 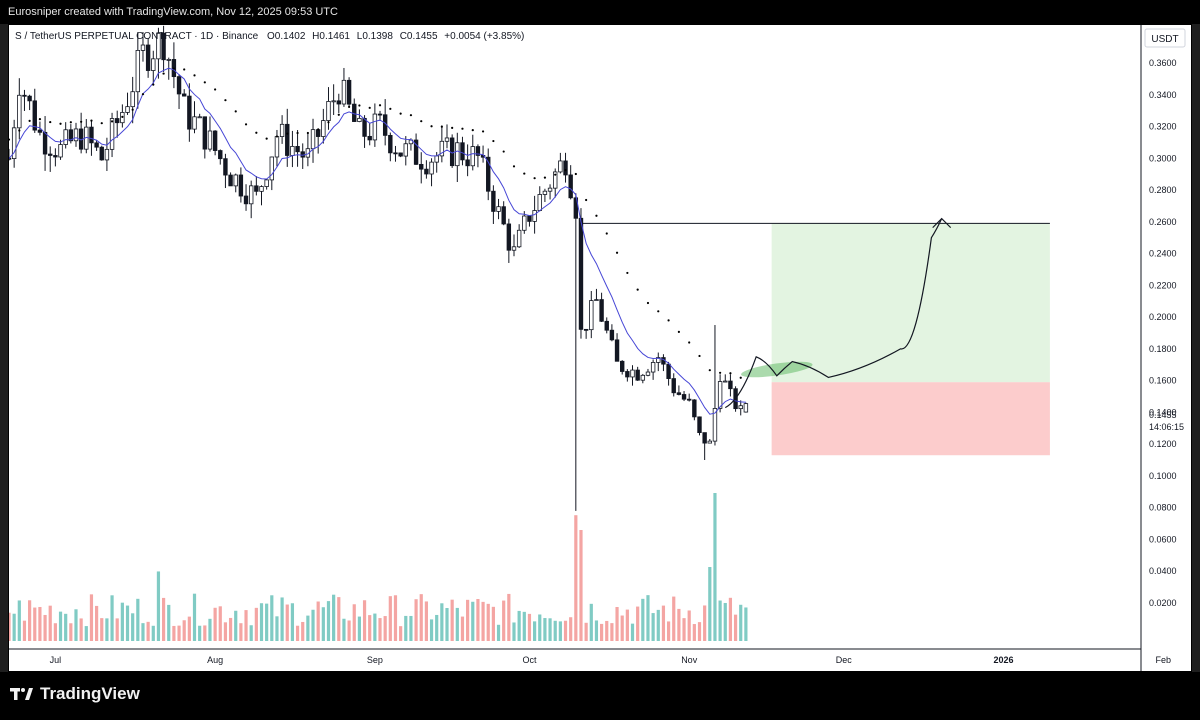 I want to click on projected-path, so click(x=833, y=313).